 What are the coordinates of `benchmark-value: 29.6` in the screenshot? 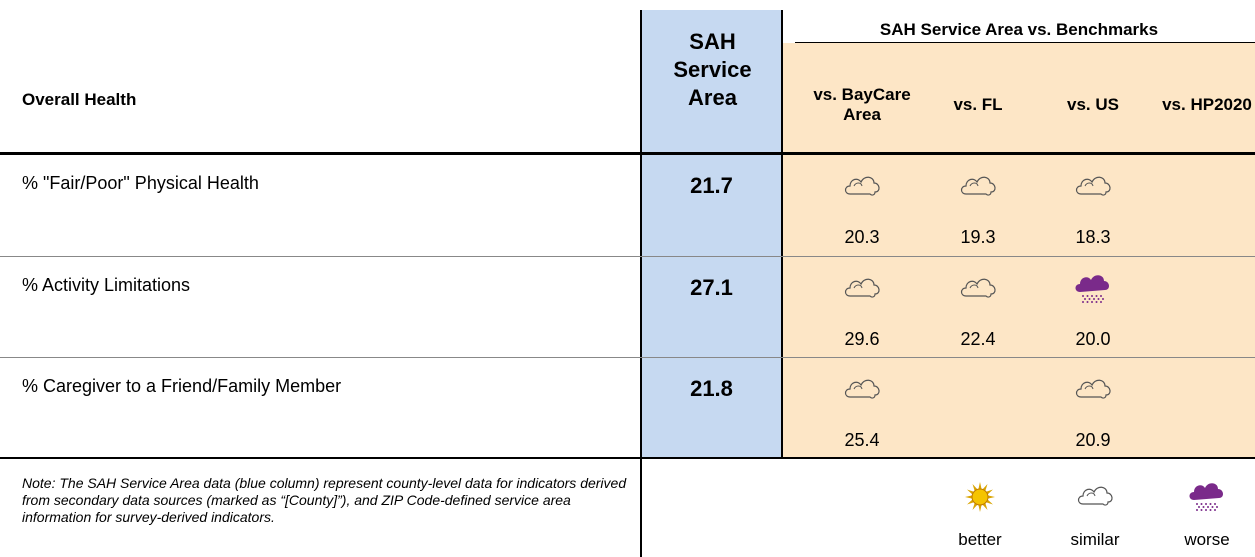 It's located at (862, 339).